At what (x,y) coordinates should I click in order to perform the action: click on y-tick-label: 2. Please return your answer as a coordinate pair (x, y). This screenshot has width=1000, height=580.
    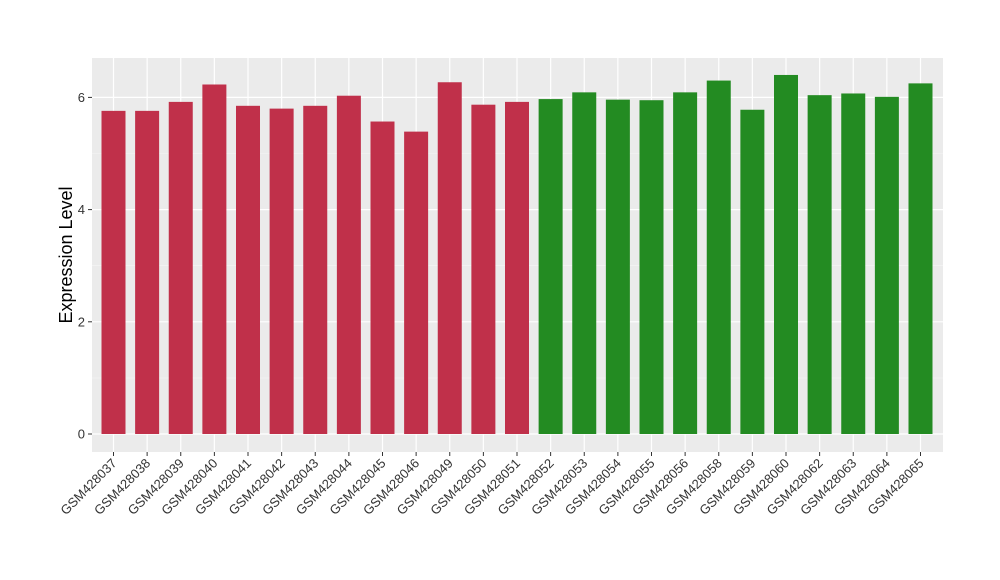
    Looking at the image, I should click on (81, 321).